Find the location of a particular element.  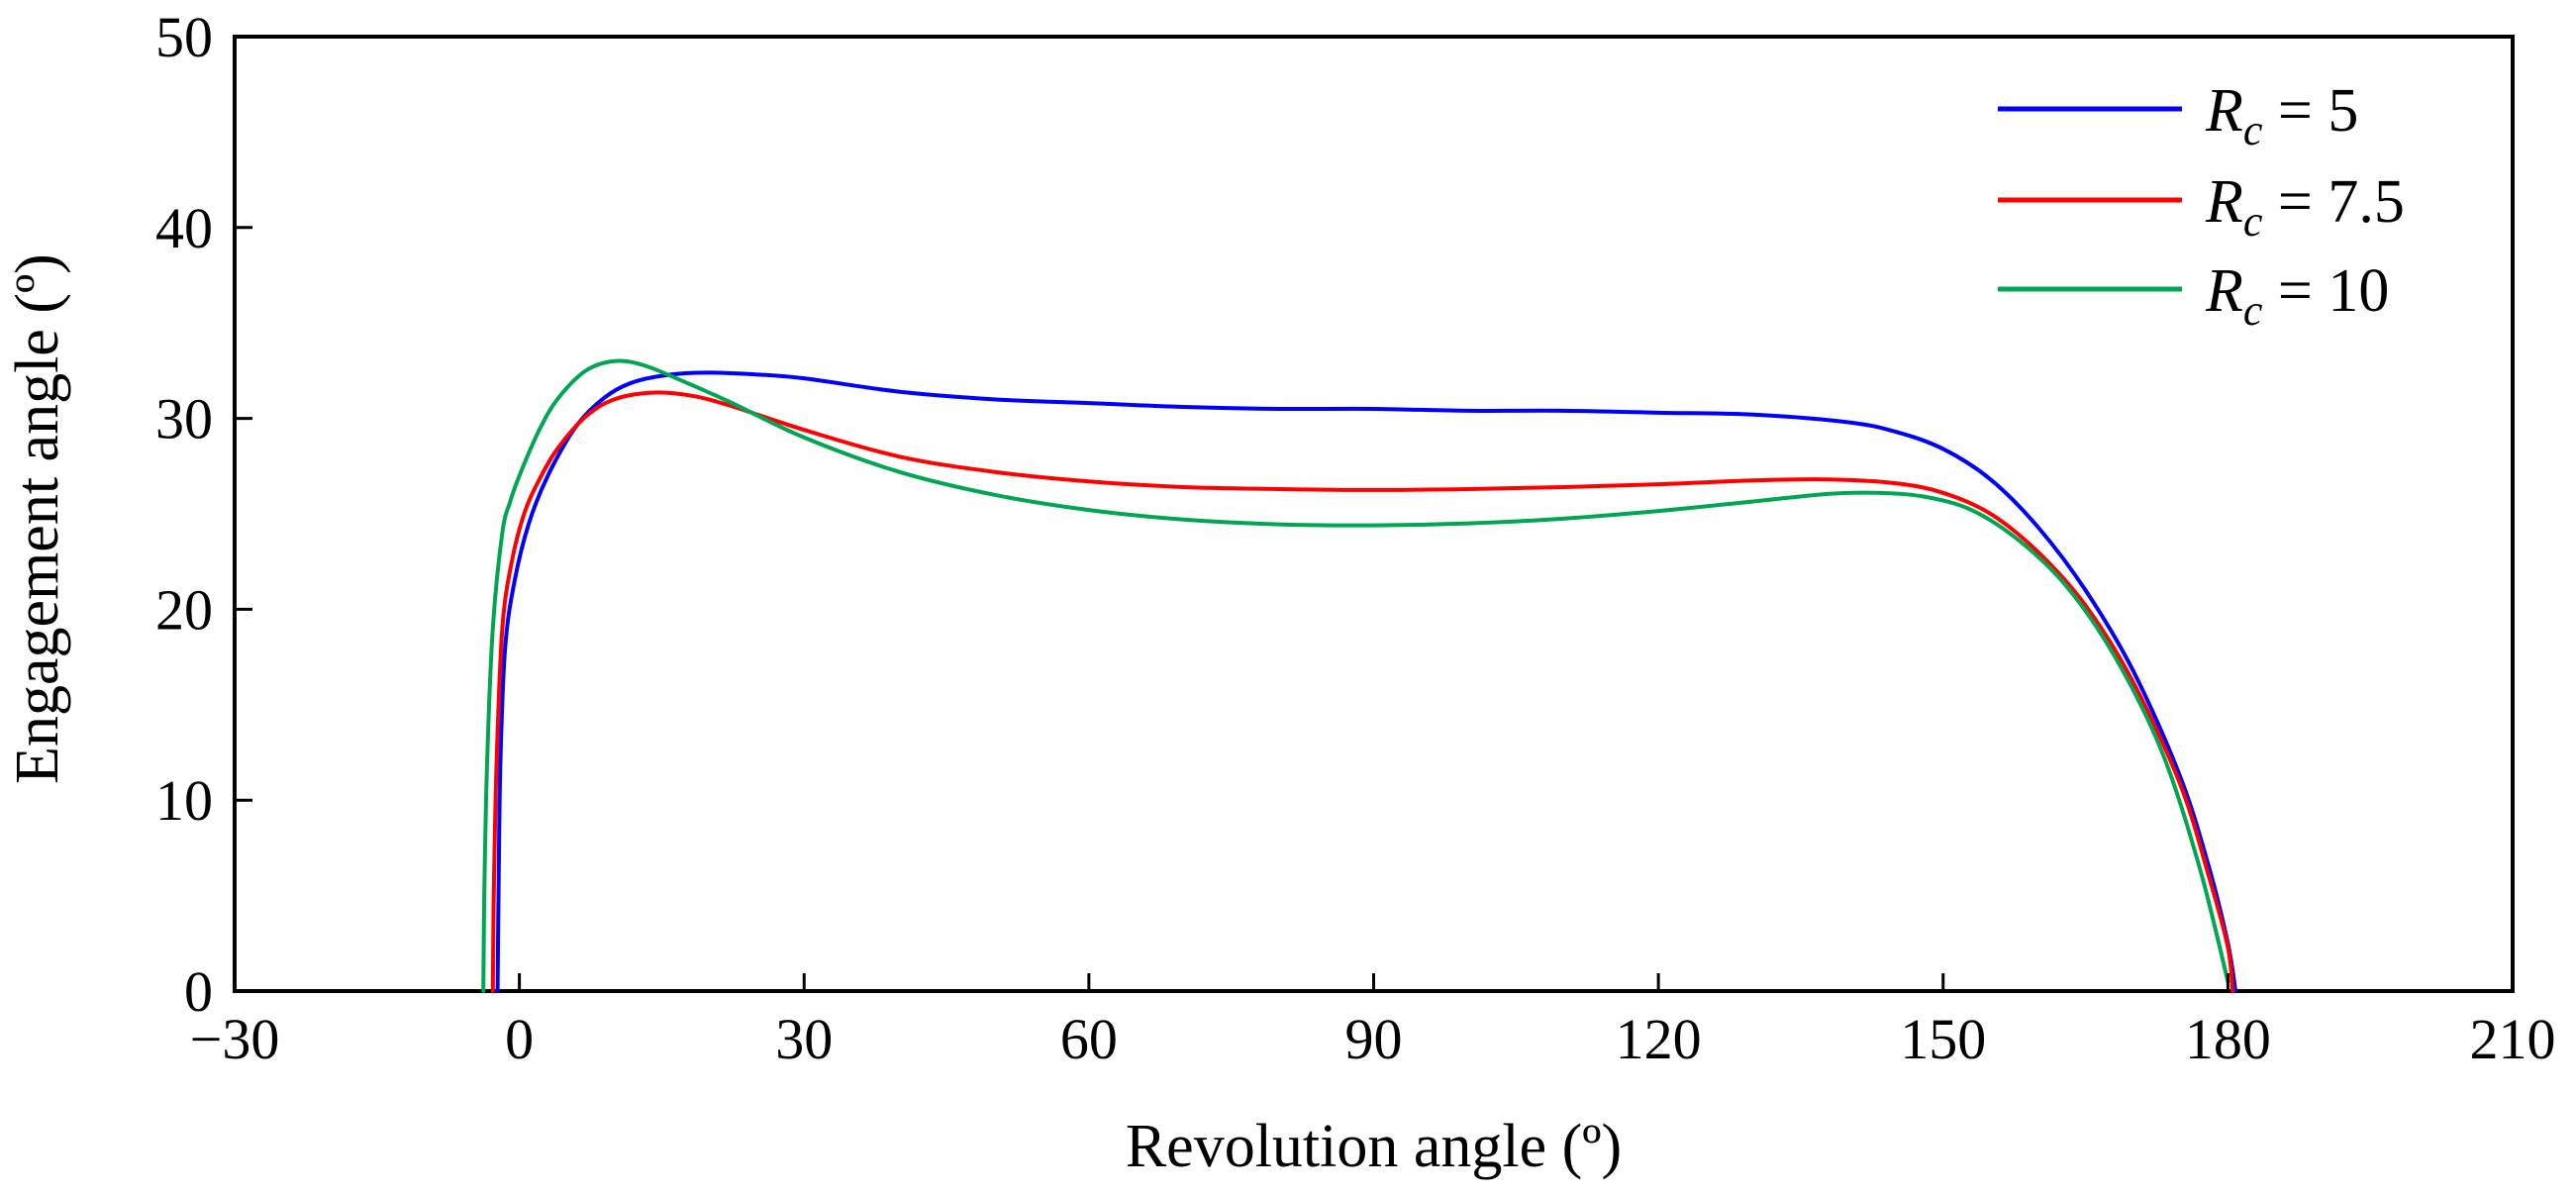

legend-label: Rc = 5 is located at coordinates (2281, 115).